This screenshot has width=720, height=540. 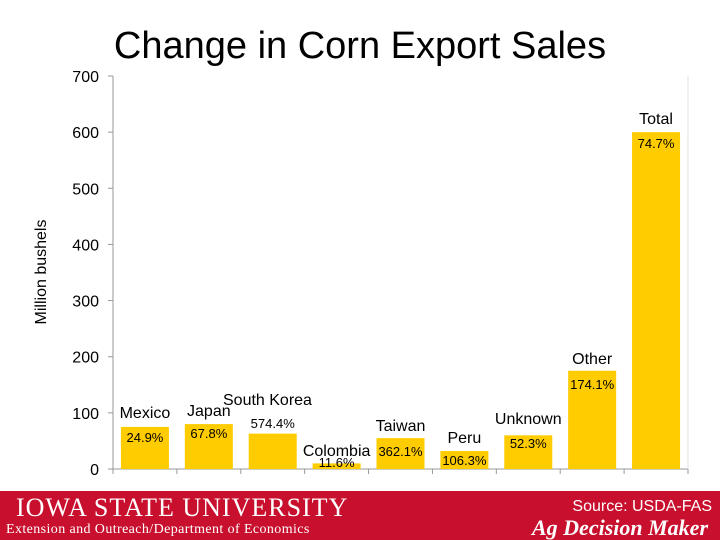 What do you see at coordinates (208, 433) in the screenshot?
I see `data-label: 67.8%` at bounding box center [208, 433].